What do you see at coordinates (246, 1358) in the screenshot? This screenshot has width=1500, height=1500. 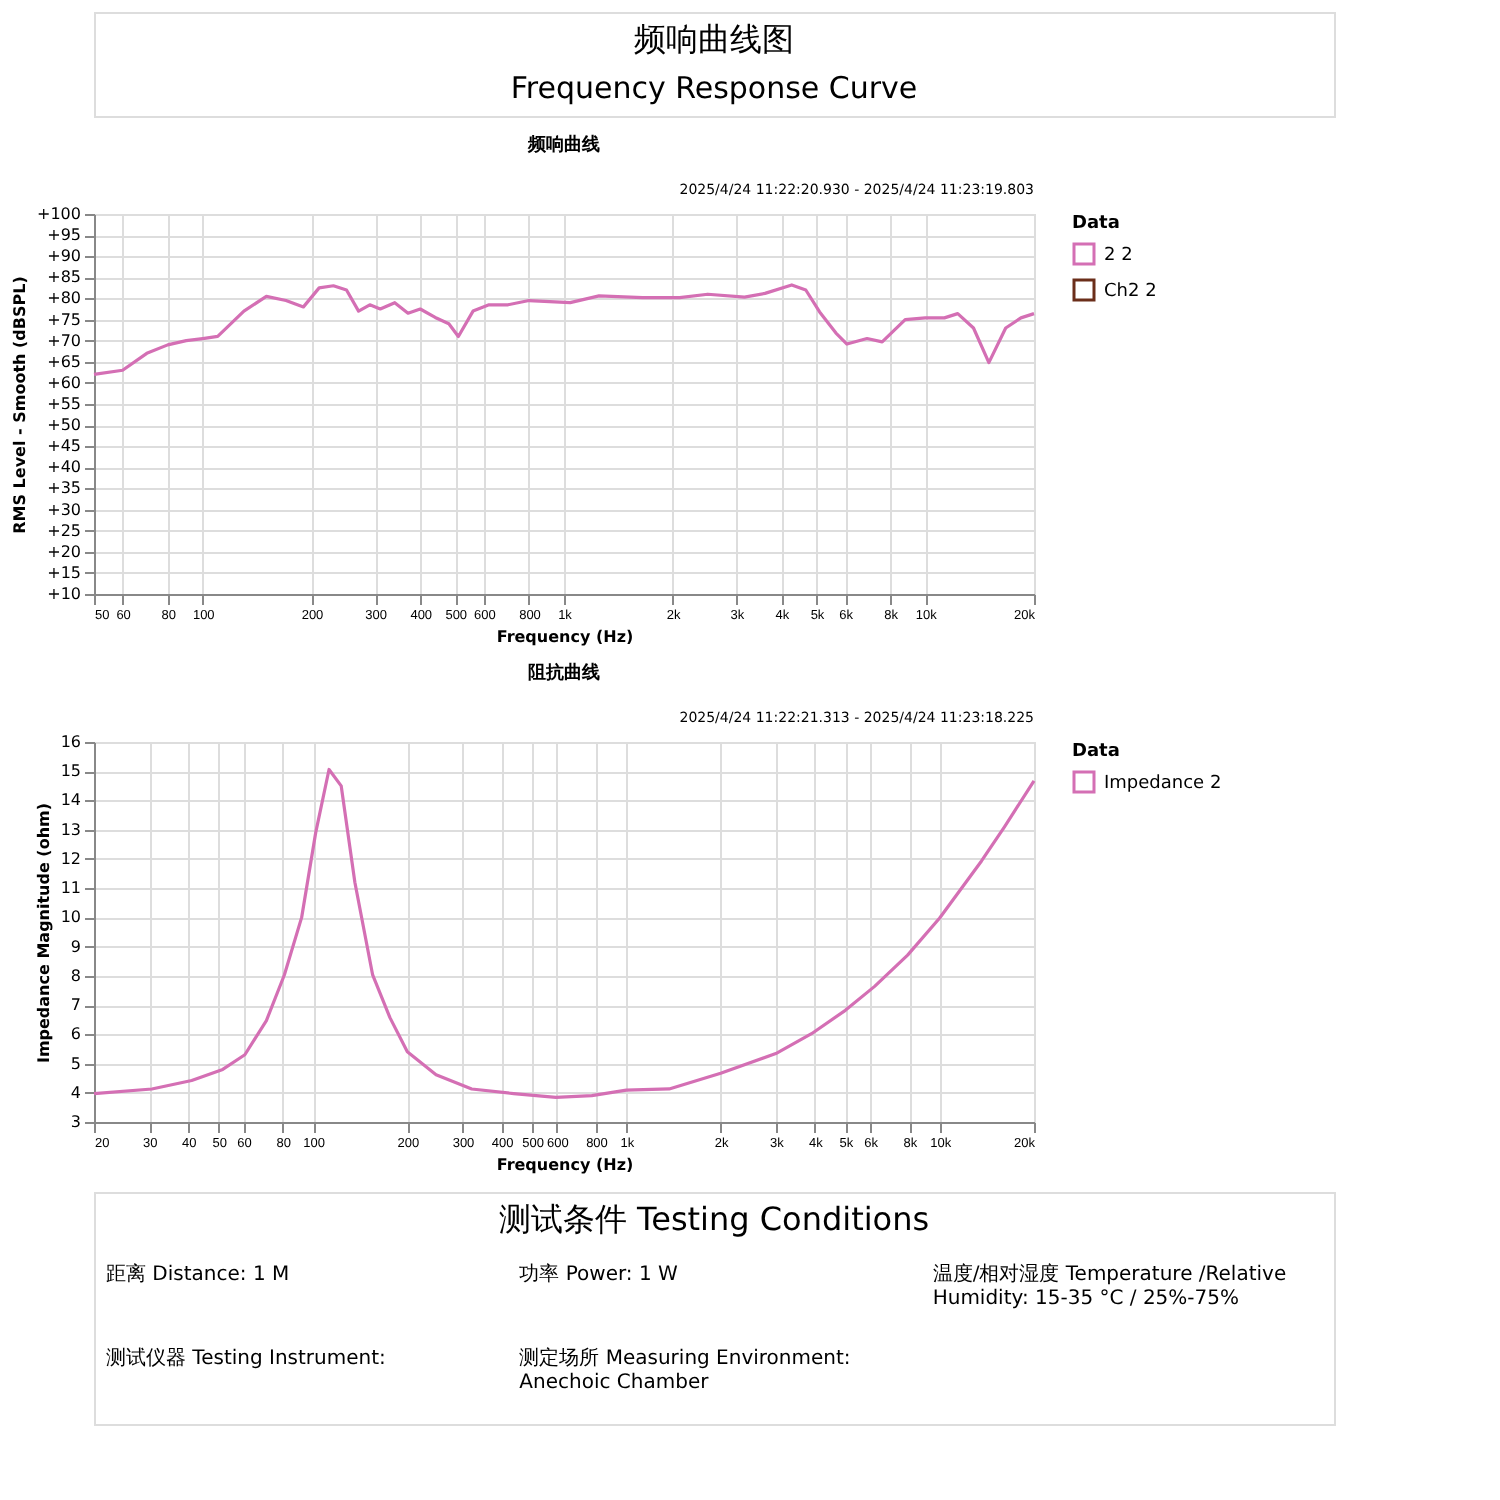 I see `text: 测试仪器 Testing Instrument:` at bounding box center [246, 1358].